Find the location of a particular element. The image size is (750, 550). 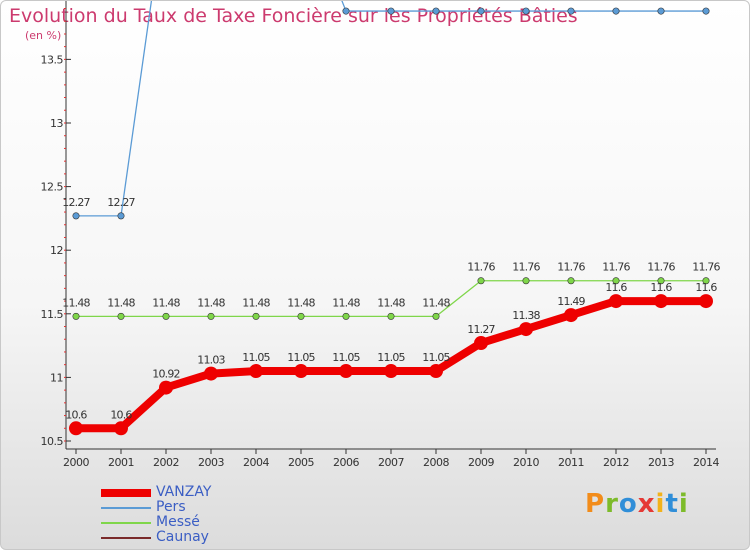

logo-letter: P is located at coordinates (595, 504).